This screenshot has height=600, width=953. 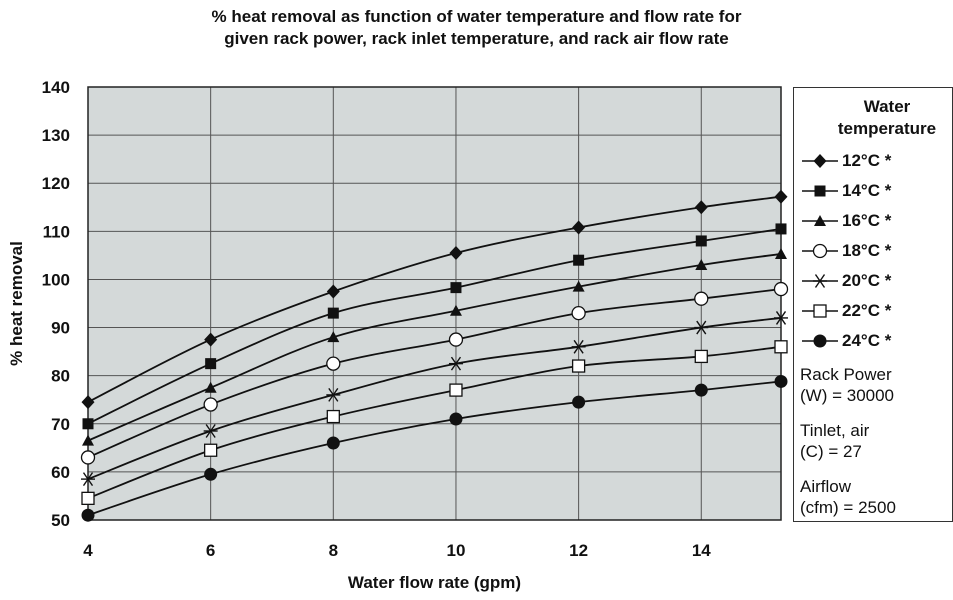 I want to click on legend-label: 22°C *, so click(x=867, y=310).